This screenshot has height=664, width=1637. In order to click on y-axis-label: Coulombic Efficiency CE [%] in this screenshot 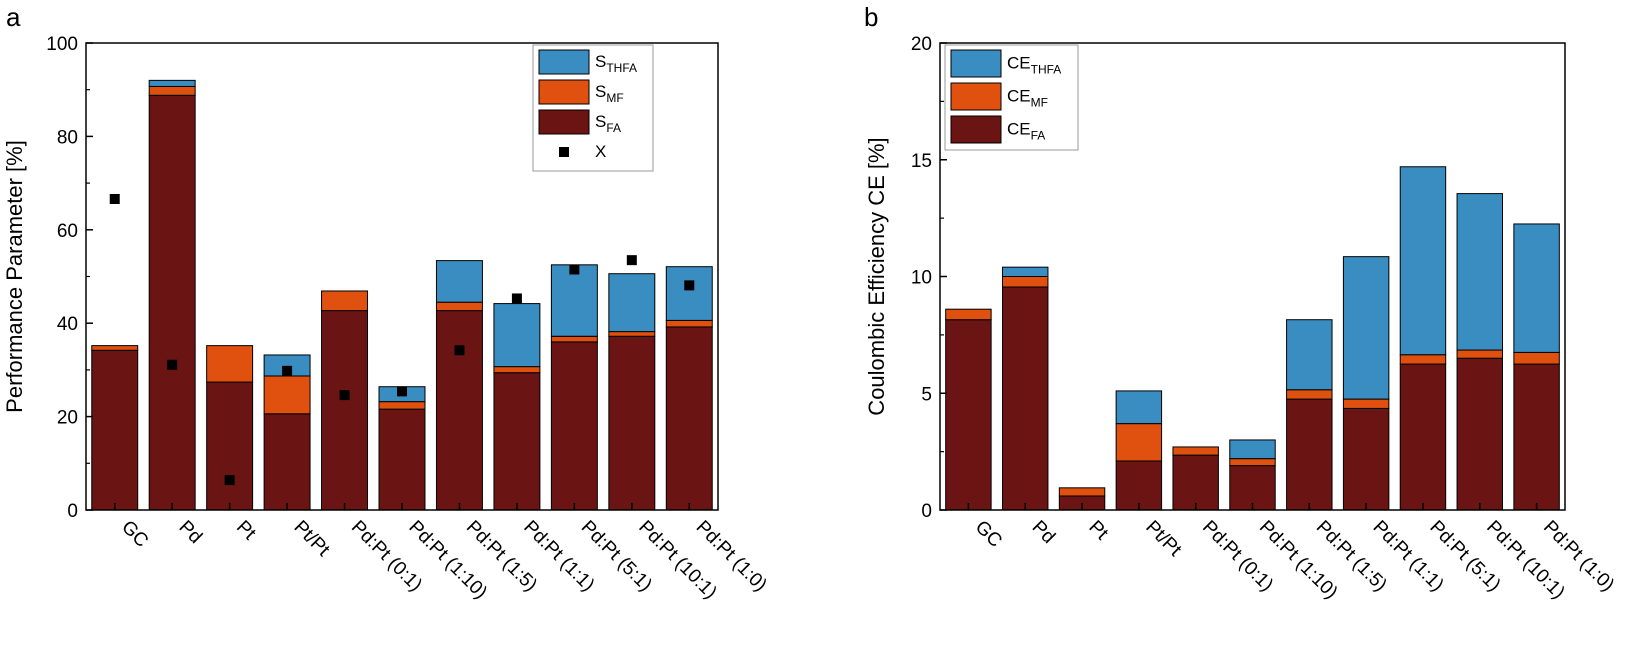, I will do `click(876, 276)`.